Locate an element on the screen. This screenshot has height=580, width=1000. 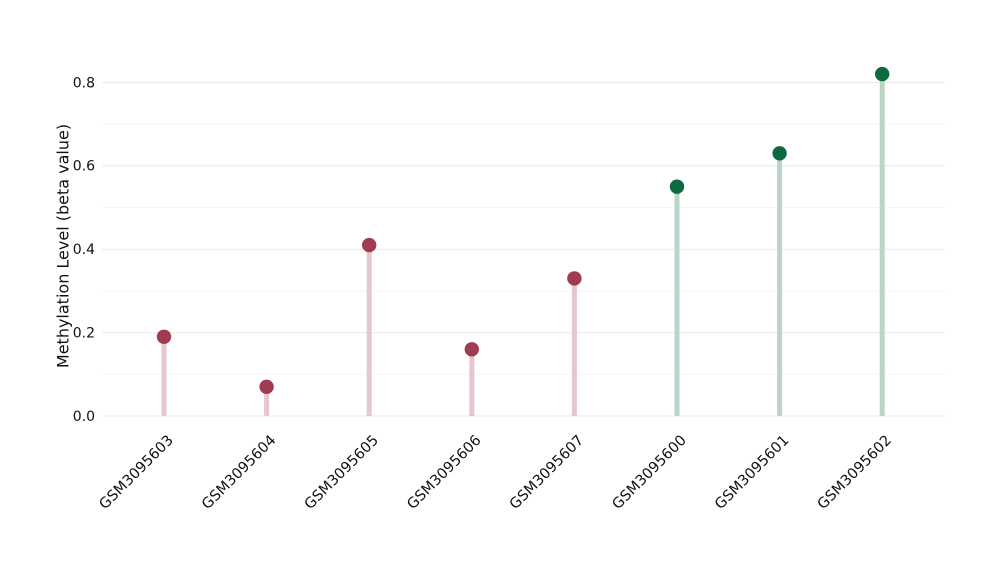
y-tick-label: 0.4 is located at coordinates (84, 250).